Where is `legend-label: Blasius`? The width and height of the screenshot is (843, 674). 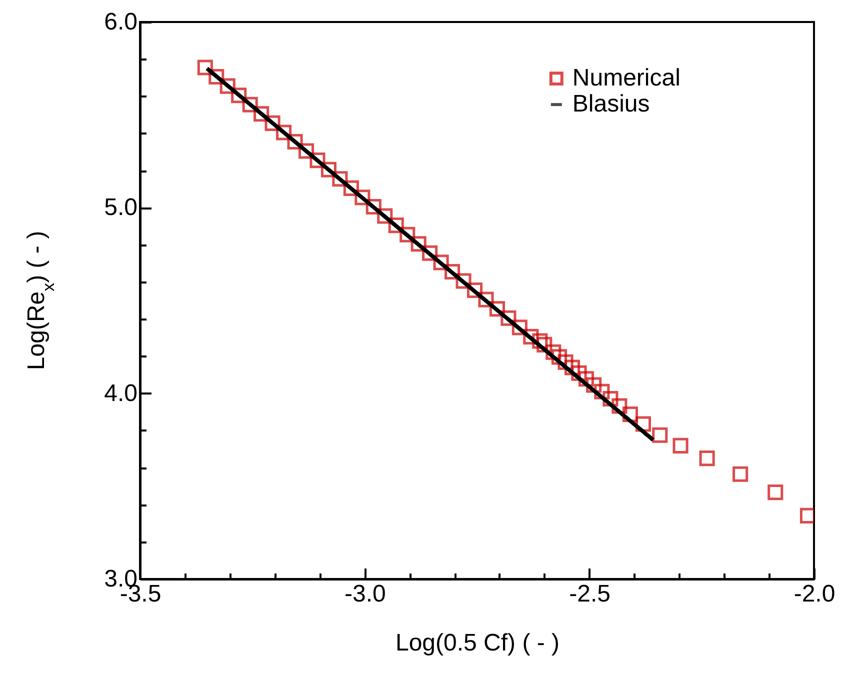 legend-label: Blasius is located at coordinates (611, 104).